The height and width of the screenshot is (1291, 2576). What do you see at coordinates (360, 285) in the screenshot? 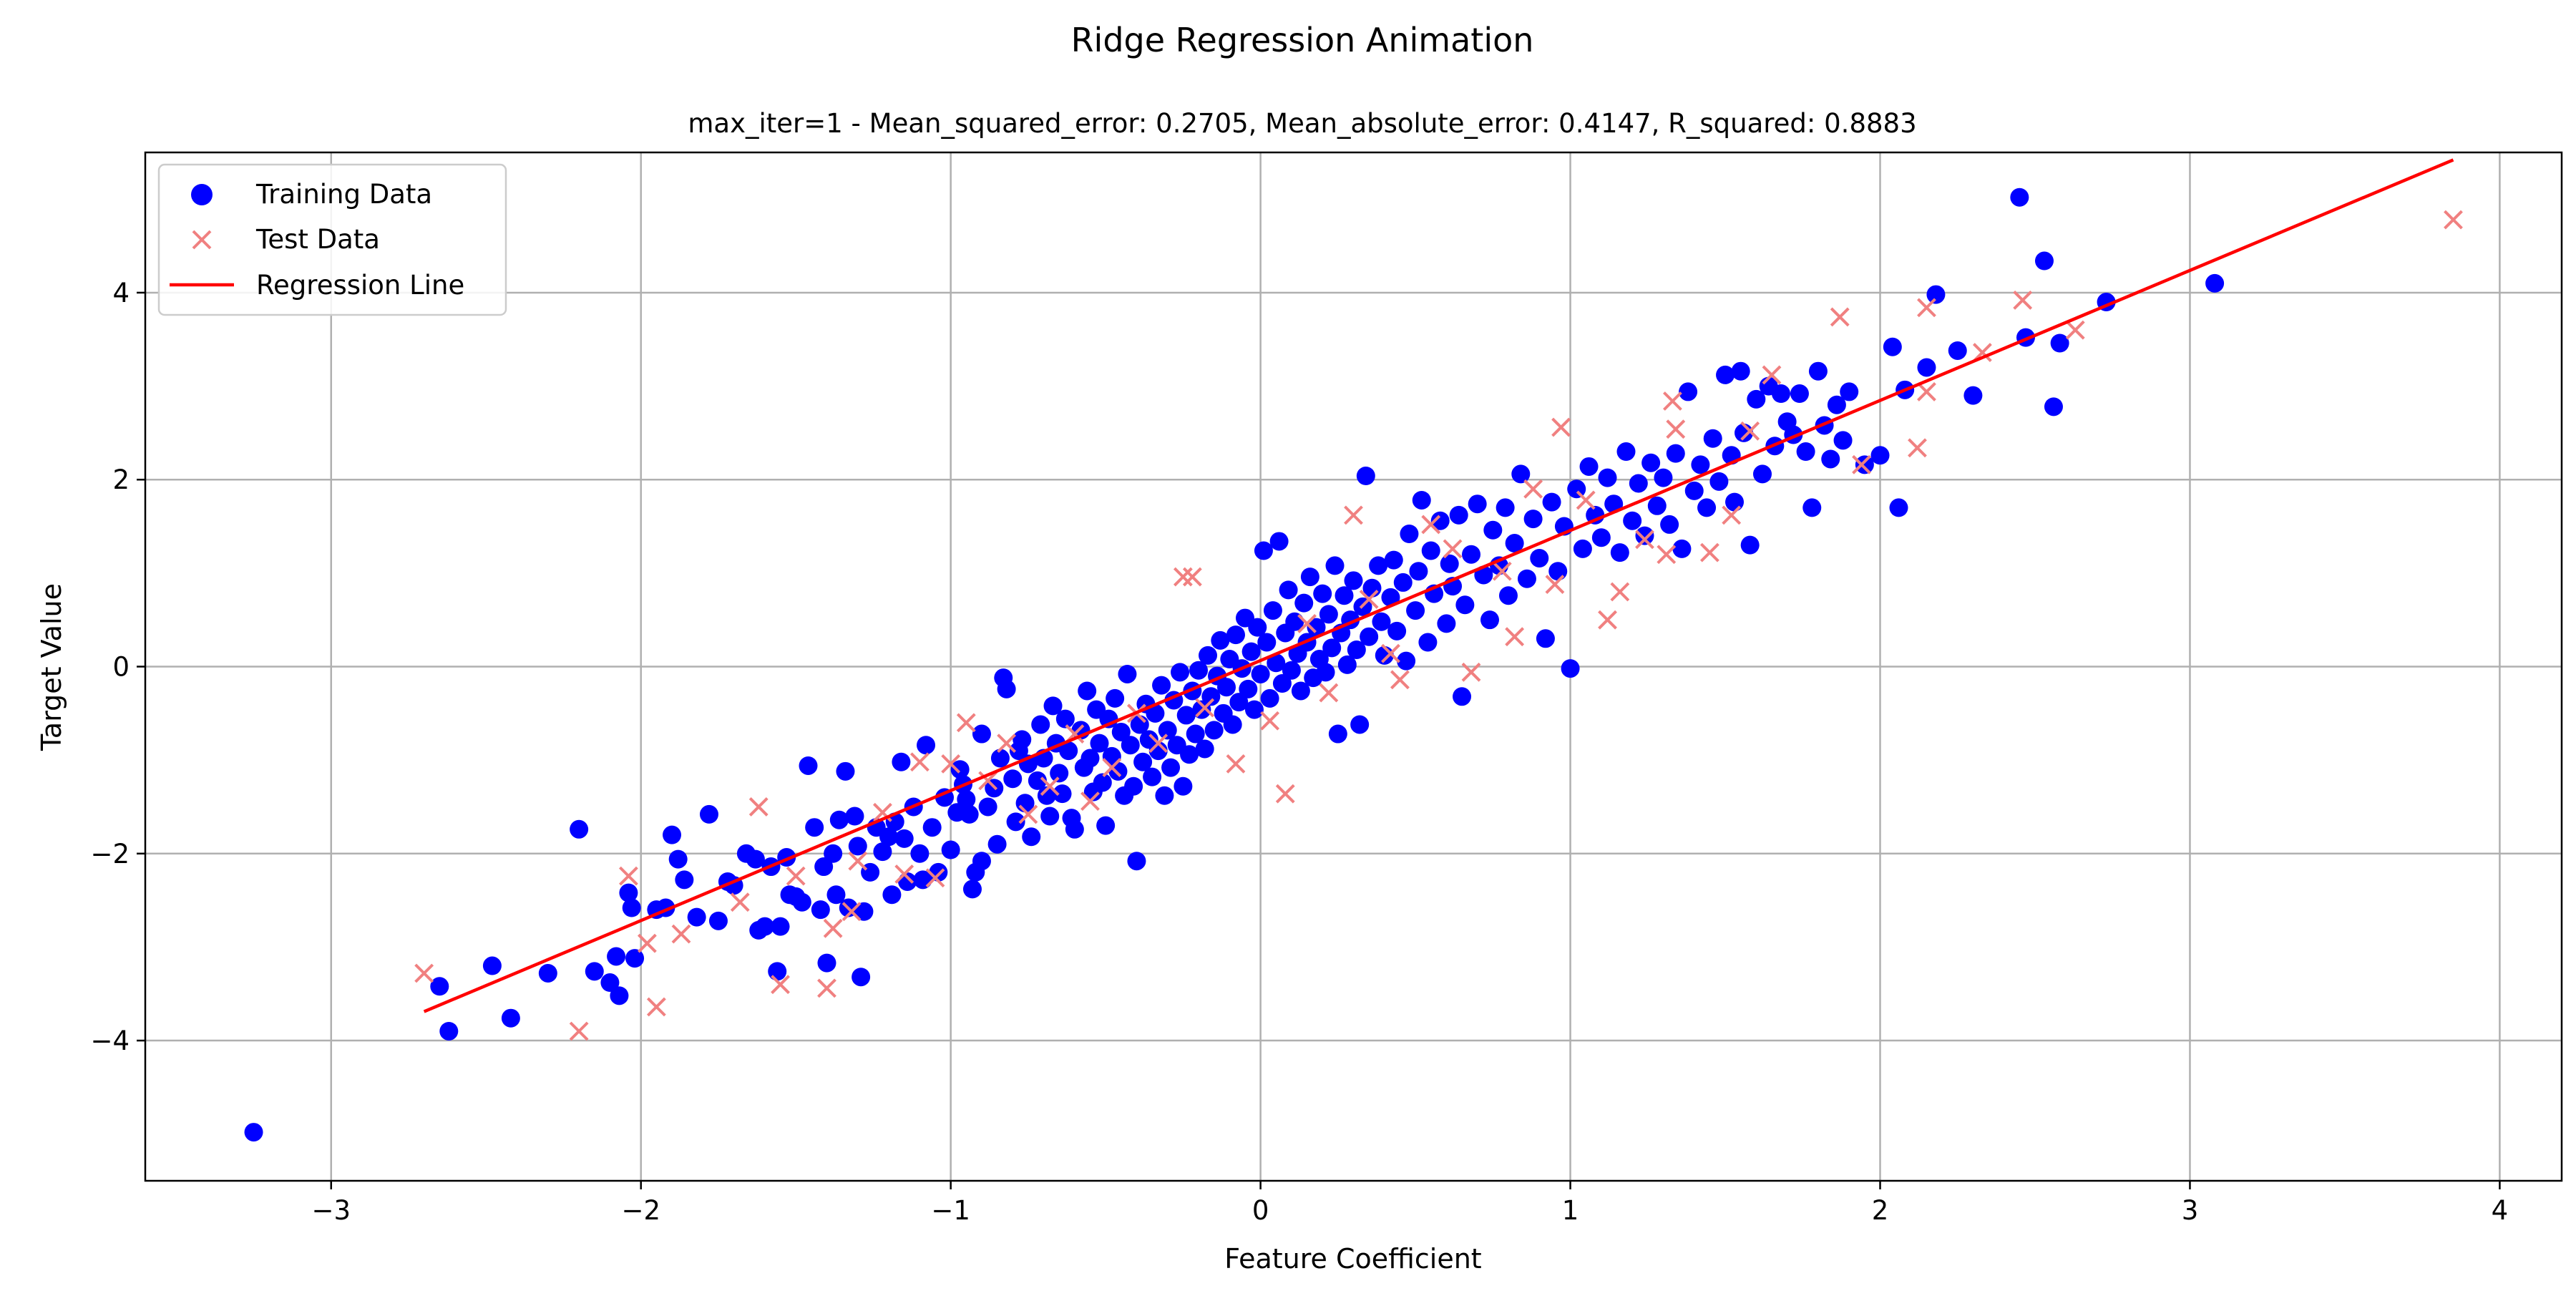
I see `legend-label-line: Regression Line` at bounding box center [360, 285].